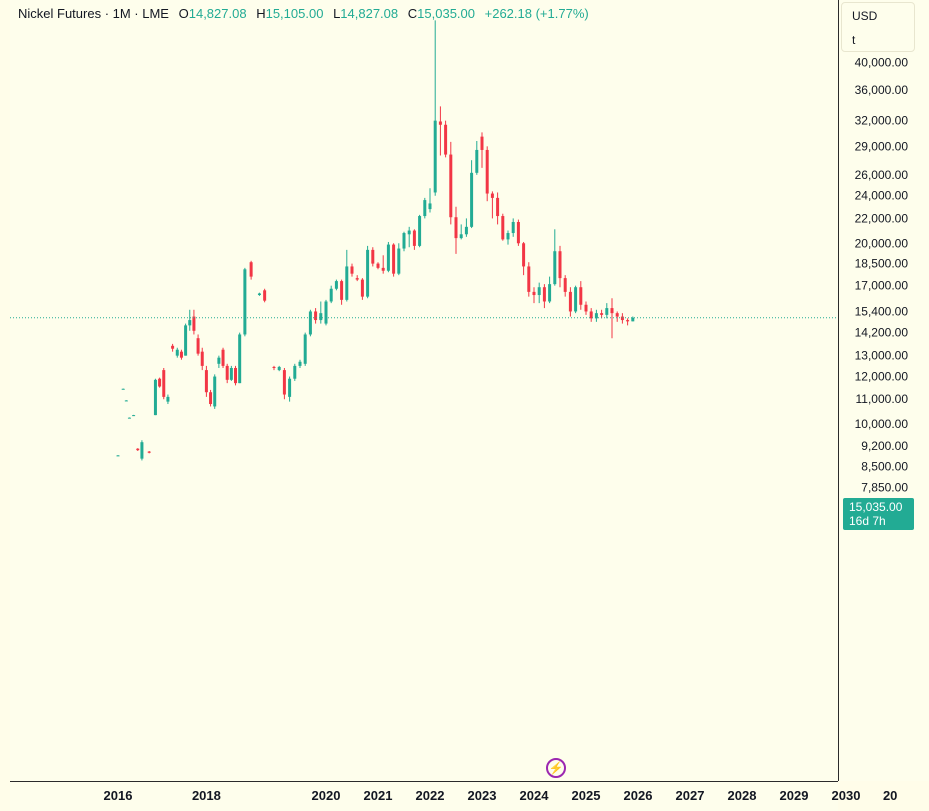 This screenshot has width=929, height=811. What do you see at coordinates (294, 13) in the screenshot?
I see `high-value: 15,105.00` at bounding box center [294, 13].